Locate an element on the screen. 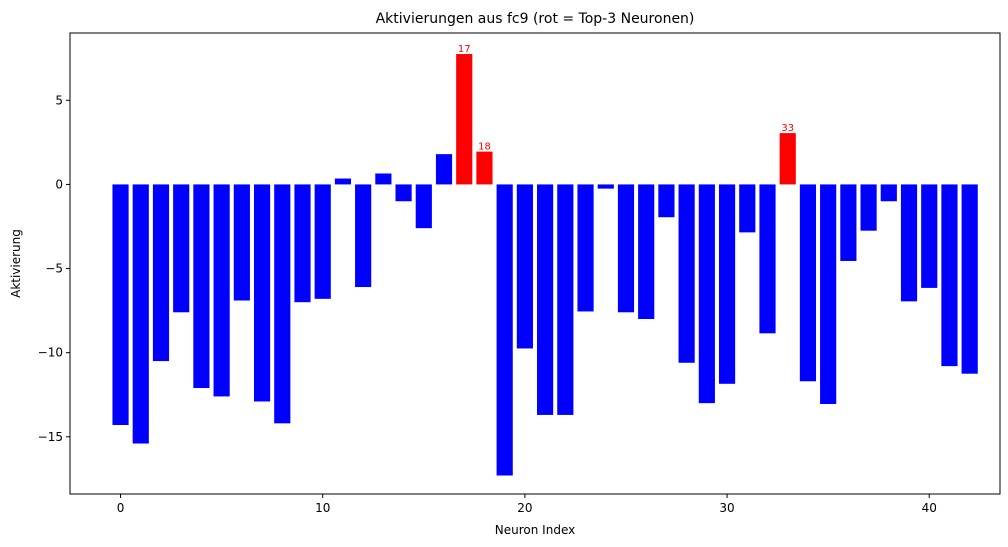  bar-label-neuron-33: 33 is located at coordinates (787, 128).